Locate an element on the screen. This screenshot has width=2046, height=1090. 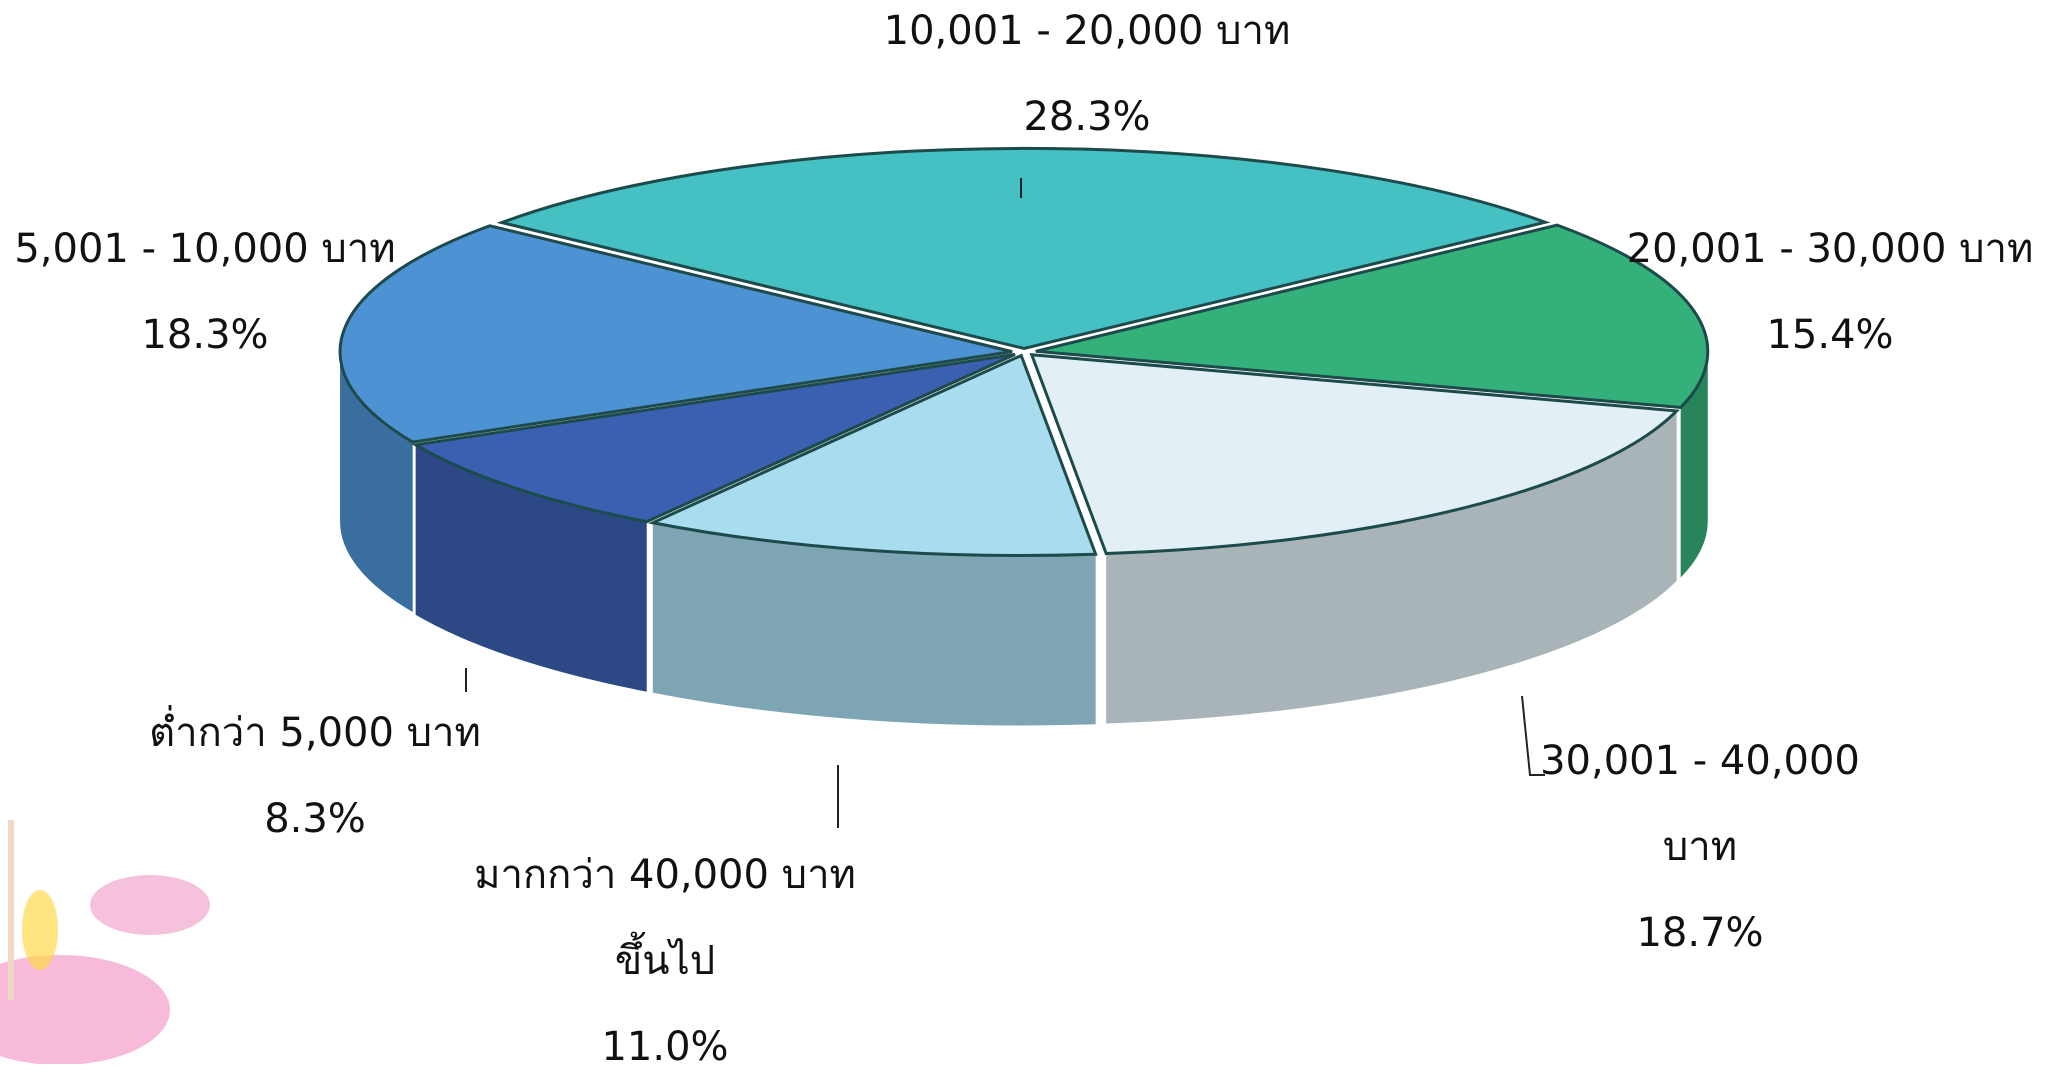
category-label: 30,001 - 40,000 บาท is located at coordinates (1700, 804).